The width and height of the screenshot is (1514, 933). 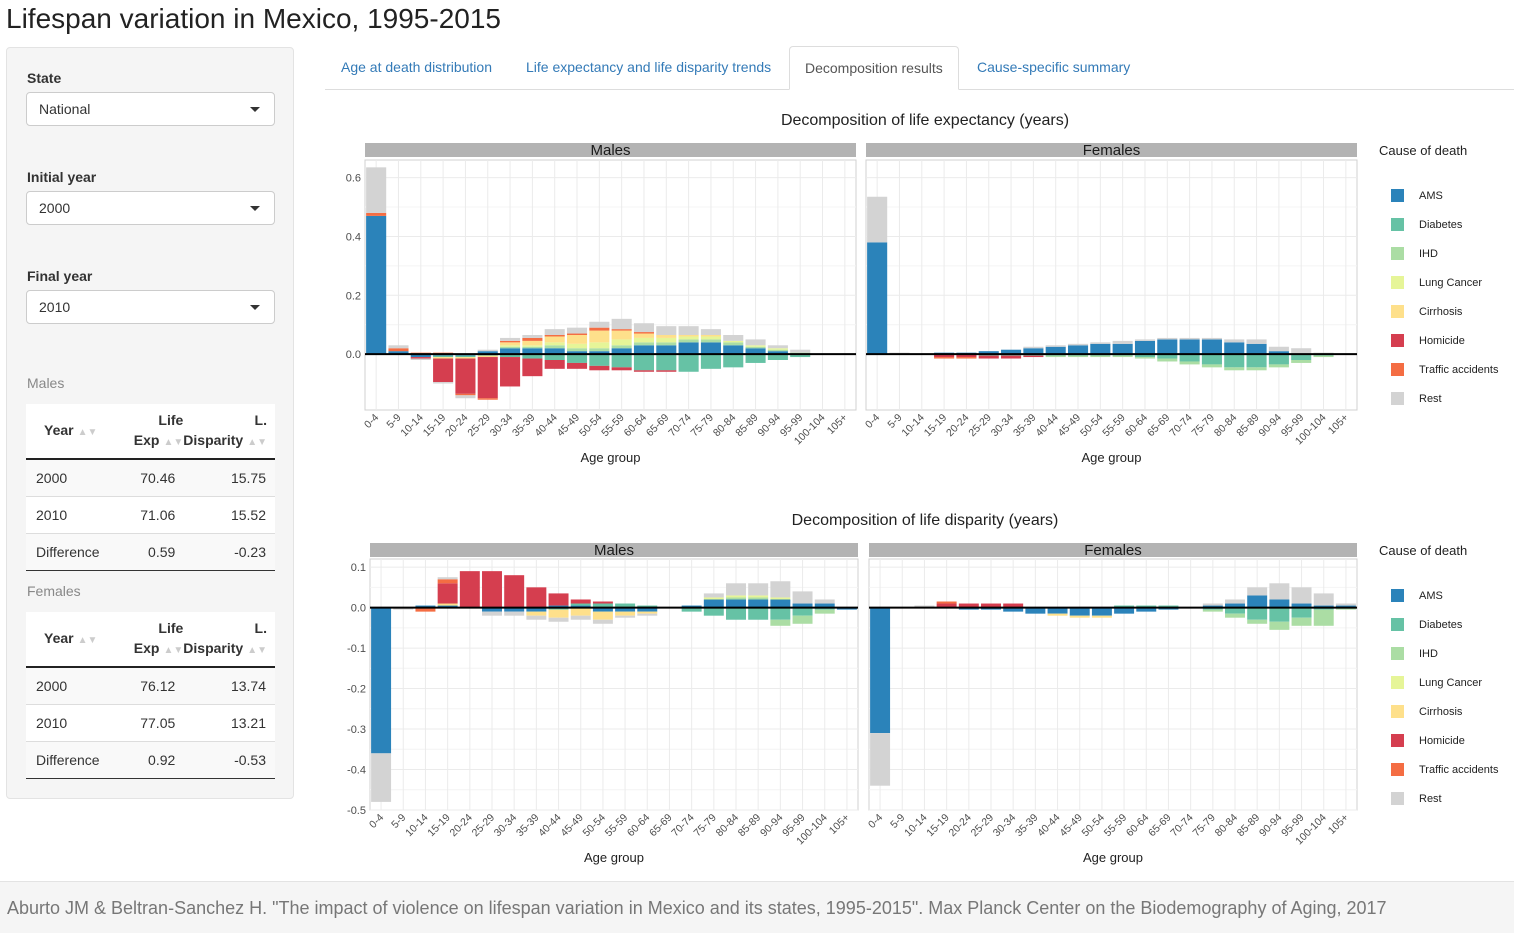 What do you see at coordinates (150, 109) in the screenshot?
I see `state-select: National` at bounding box center [150, 109].